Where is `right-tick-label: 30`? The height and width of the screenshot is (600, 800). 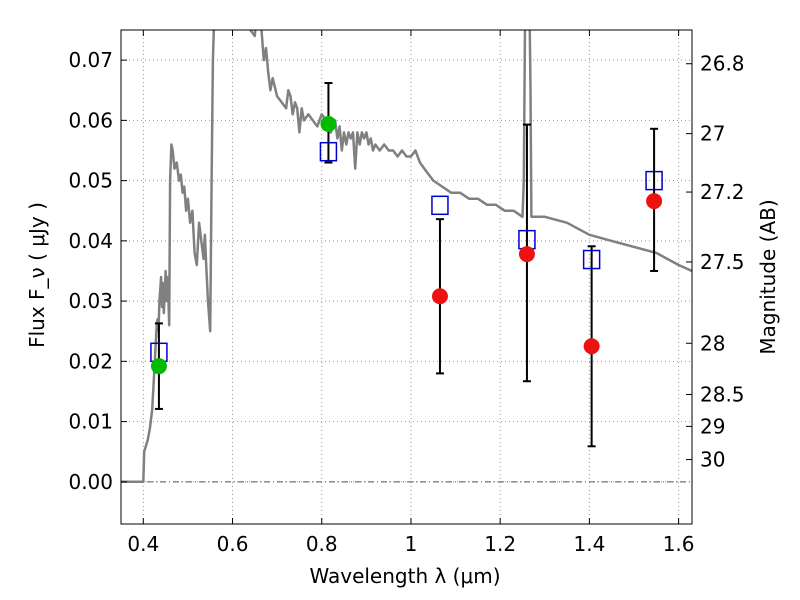 right-tick-label: 30 is located at coordinates (712, 460).